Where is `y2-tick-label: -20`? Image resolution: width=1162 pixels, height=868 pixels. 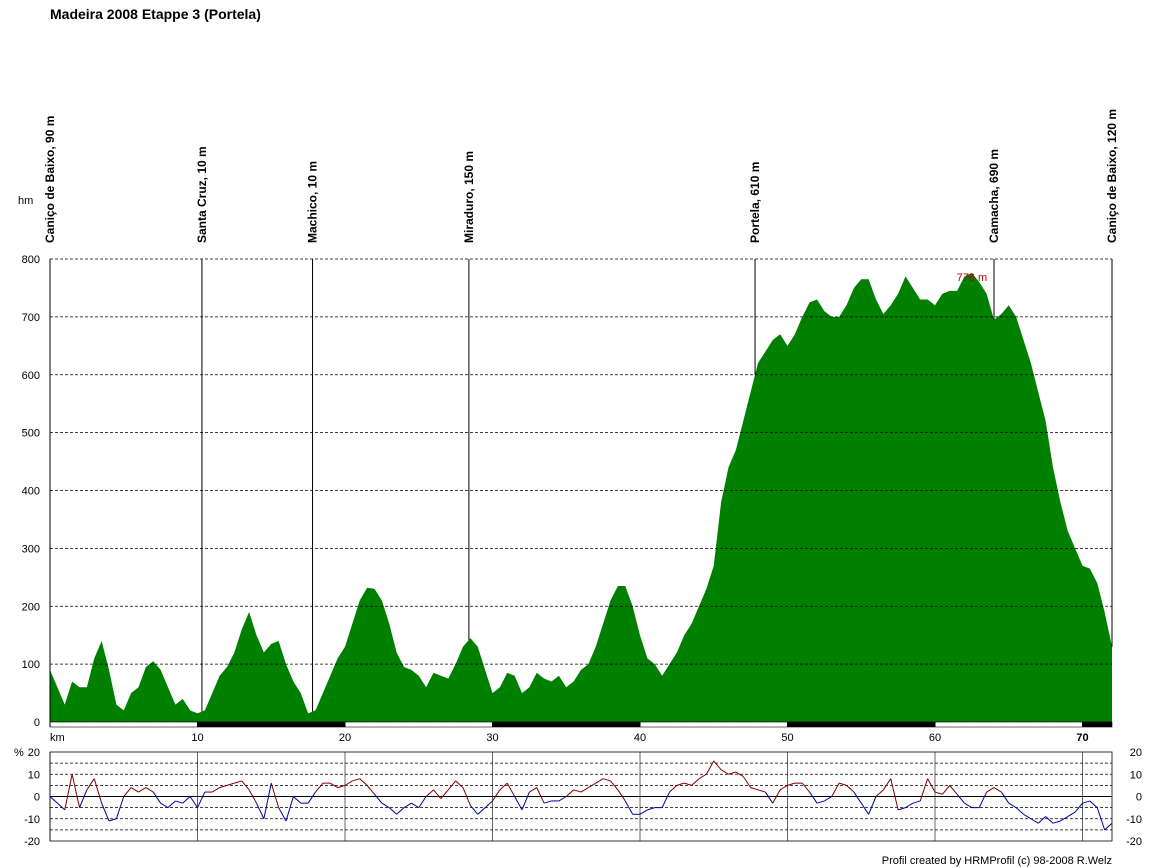
y2-tick-label: -20 is located at coordinates (1134, 842).